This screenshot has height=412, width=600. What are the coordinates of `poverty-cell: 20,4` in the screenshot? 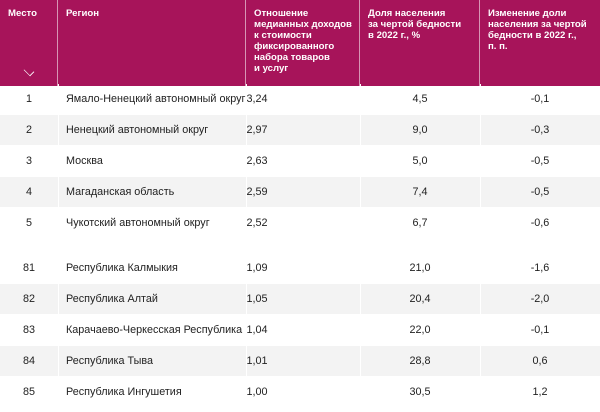 It's located at (420, 299).